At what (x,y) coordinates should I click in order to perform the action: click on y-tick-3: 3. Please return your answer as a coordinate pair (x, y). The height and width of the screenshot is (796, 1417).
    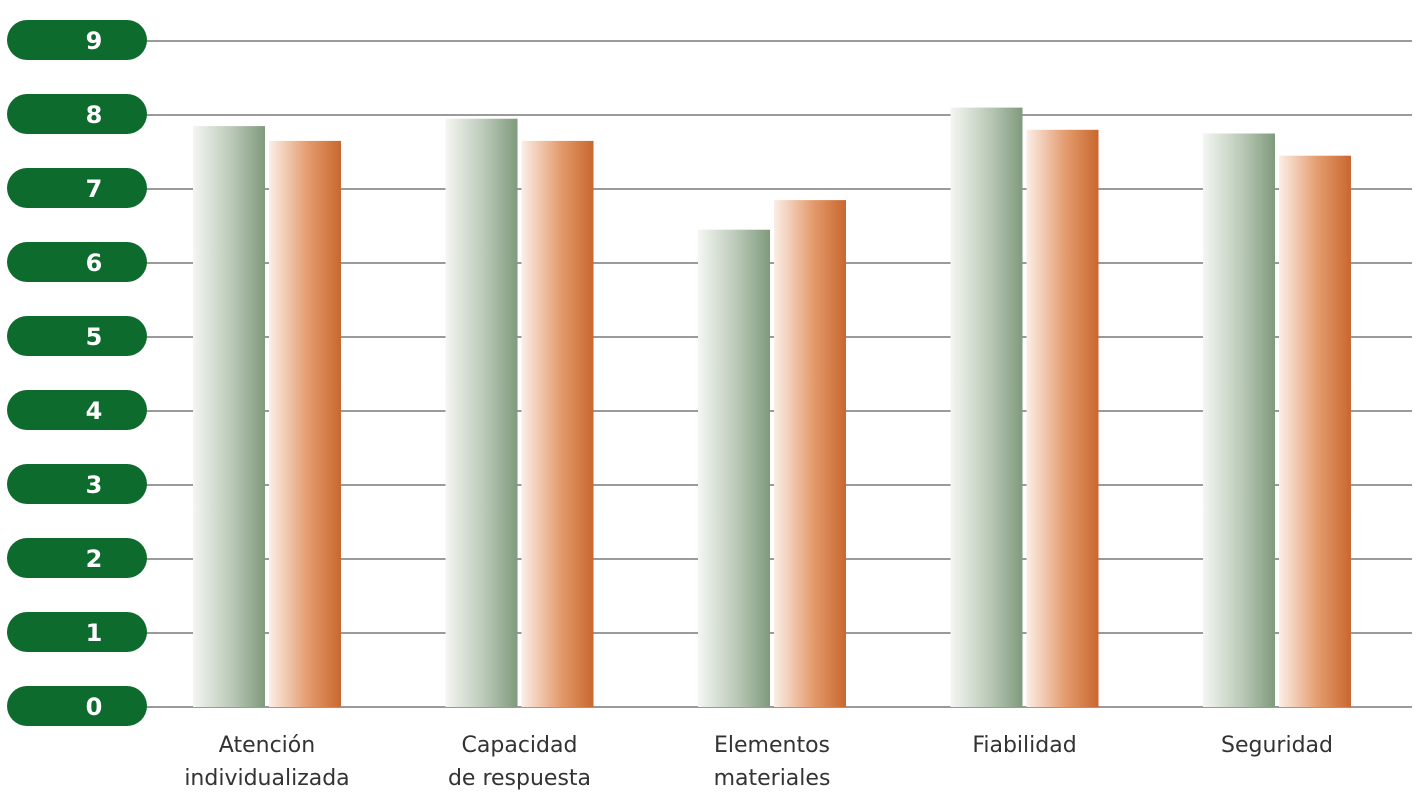
    Looking at the image, I should click on (77, 484).